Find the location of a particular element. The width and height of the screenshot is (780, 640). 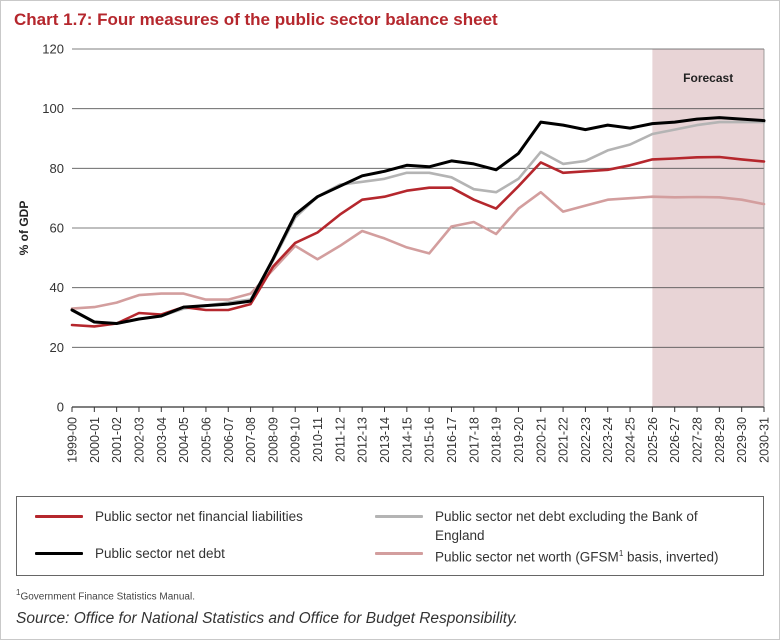

x-tick-label: 2015-16 is located at coordinates (430, 440).